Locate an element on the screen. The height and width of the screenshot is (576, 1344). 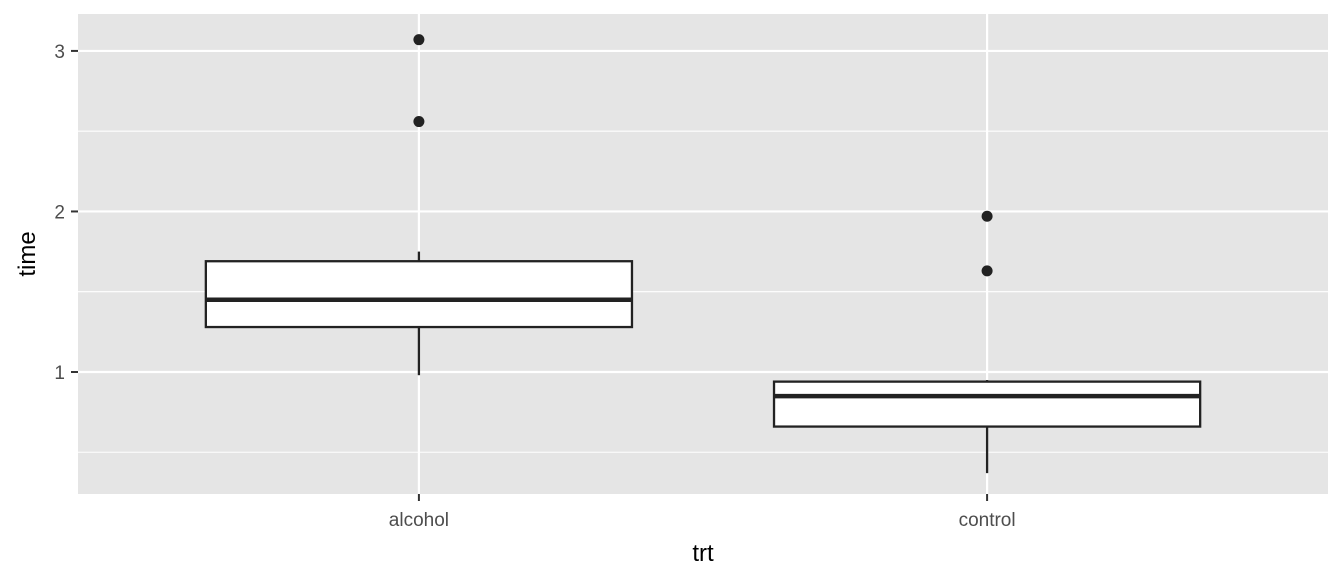
y-tick-label: 2 is located at coordinates (59, 212).